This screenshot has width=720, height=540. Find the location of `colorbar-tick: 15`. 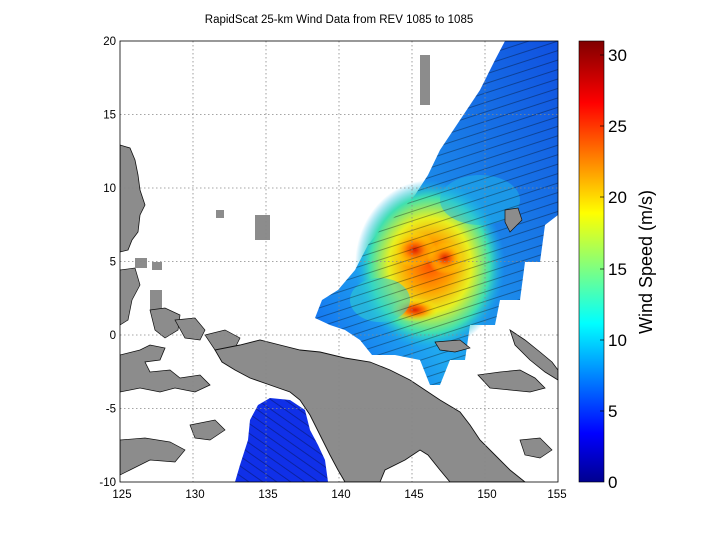

colorbar-tick: 15 is located at coordinates (617, 269).